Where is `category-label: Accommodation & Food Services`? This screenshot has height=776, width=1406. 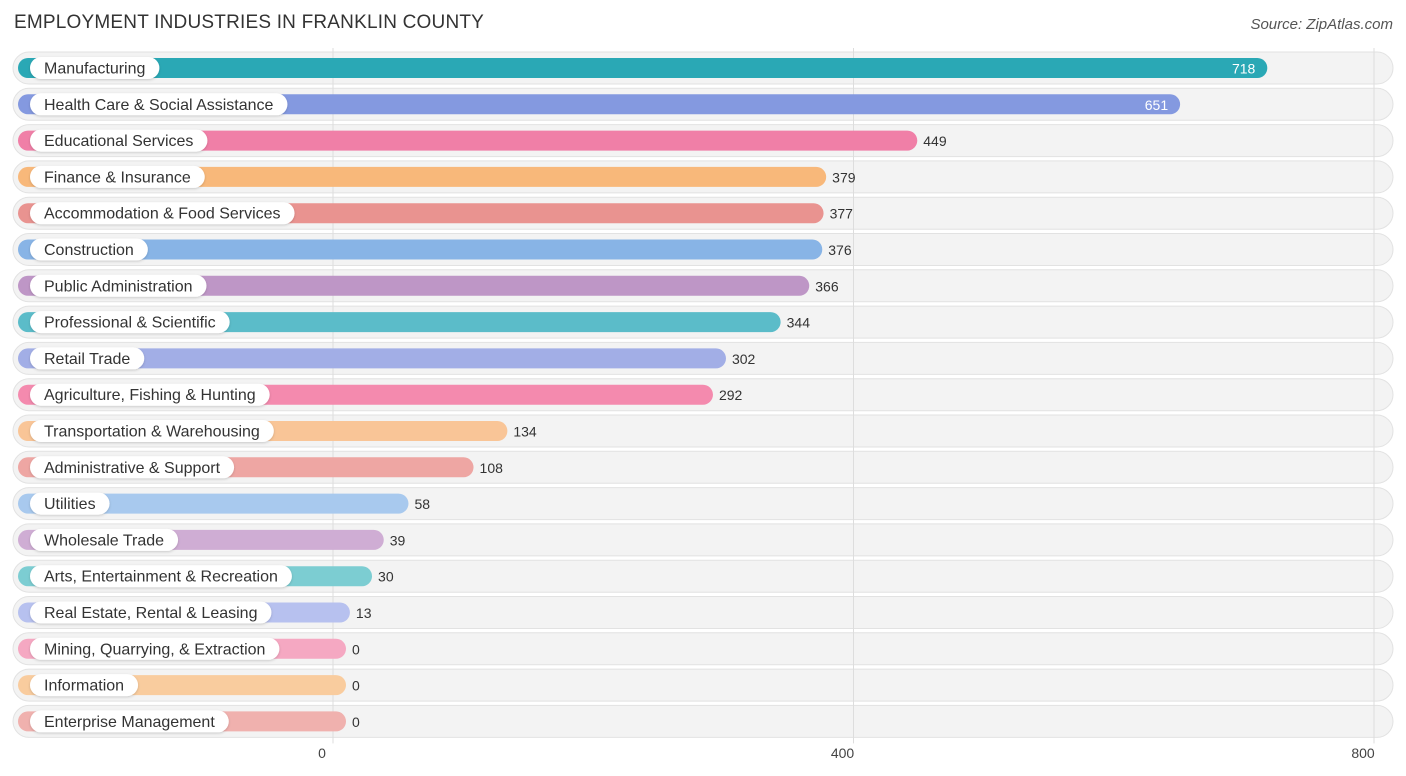
category-label: Accommodation & Food Services is located at coordinates (162, 214).